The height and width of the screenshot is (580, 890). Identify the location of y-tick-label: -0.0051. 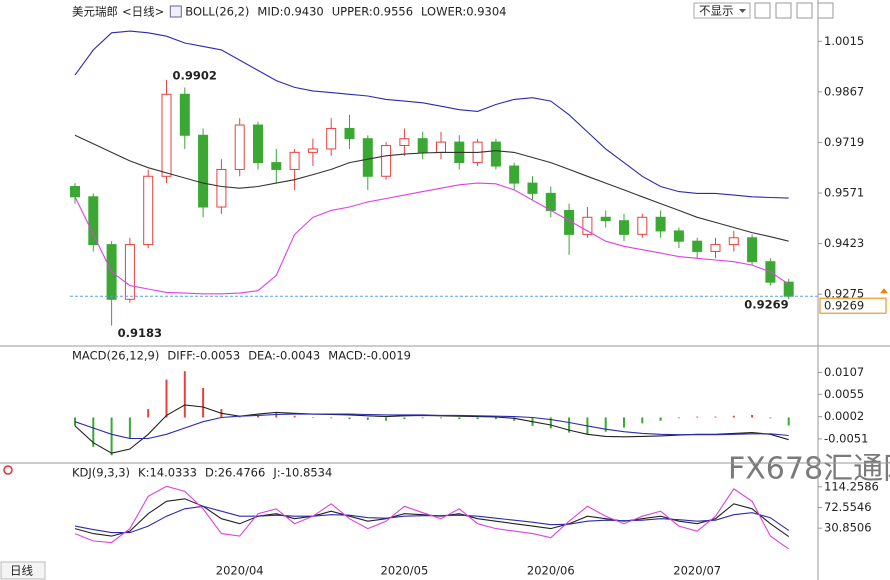
(846, 438).